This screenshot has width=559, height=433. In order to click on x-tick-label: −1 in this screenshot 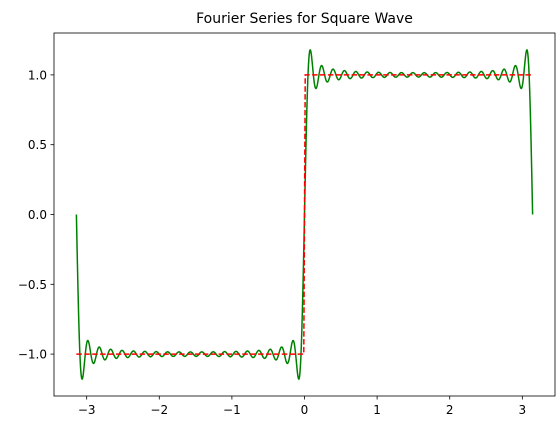, I will do `click(232, 410)`.